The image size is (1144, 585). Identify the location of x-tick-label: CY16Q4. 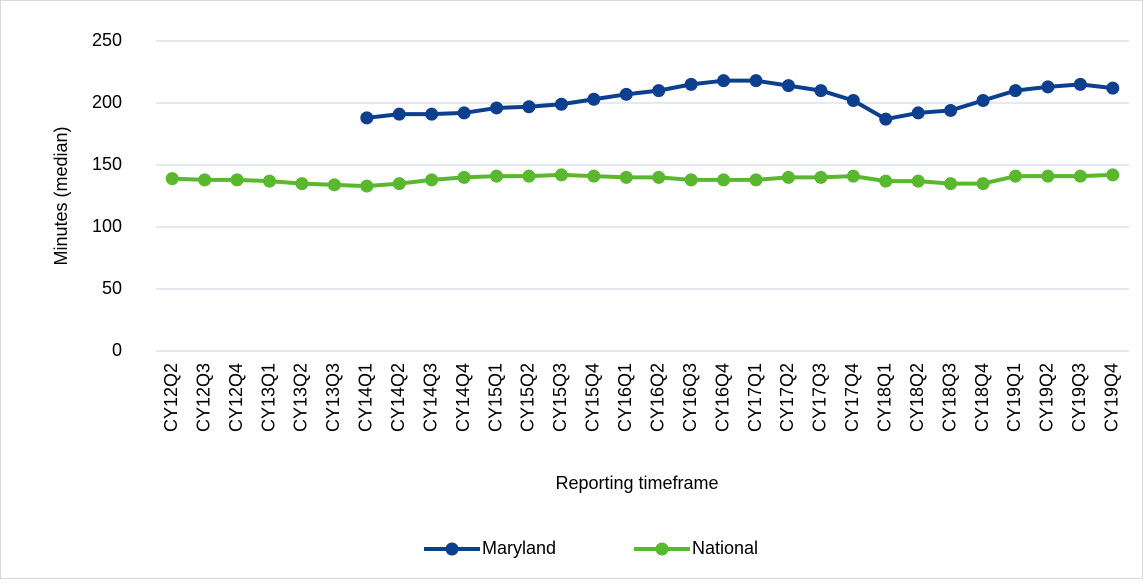
(722, 397).